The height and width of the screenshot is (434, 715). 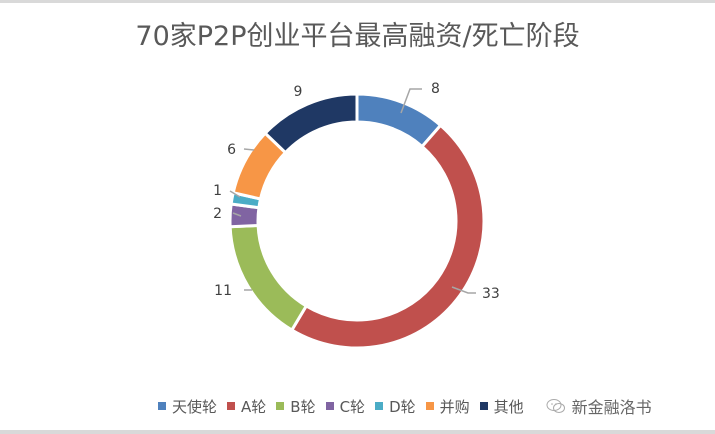 What do you see at coordinates (352, 406) in the screenshot?
I see `legend-label: C轮` at bounding box center [352, 406].